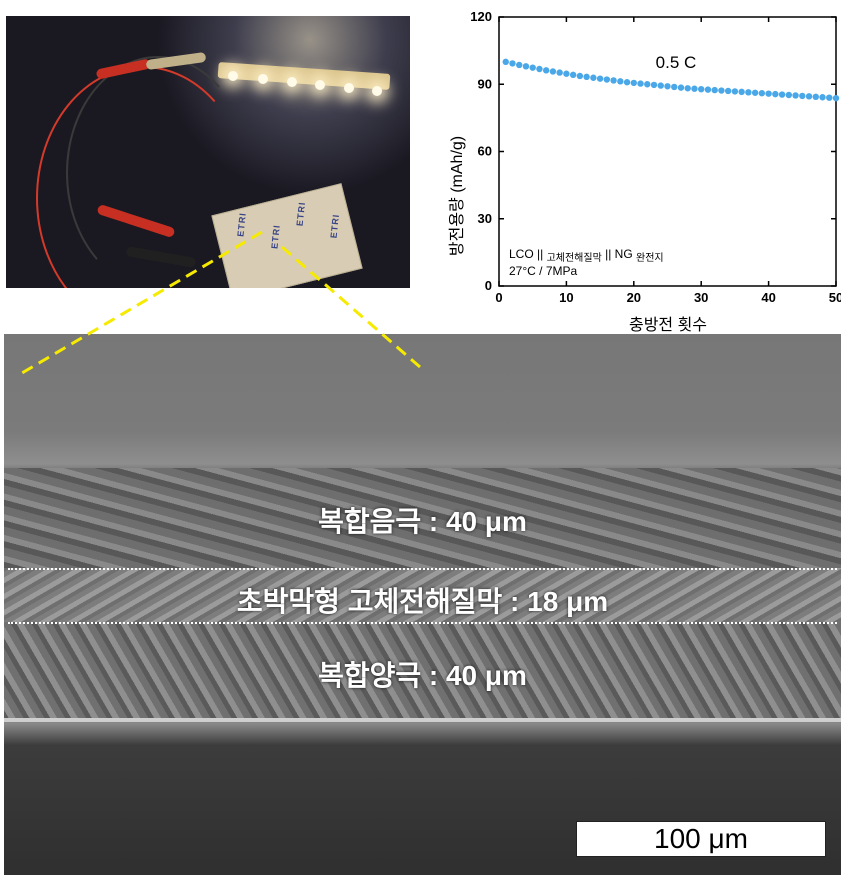  I want to click on chart-ticks: 0 10 20 30 40 50 0 30 60 90 120, so click(655, 157).